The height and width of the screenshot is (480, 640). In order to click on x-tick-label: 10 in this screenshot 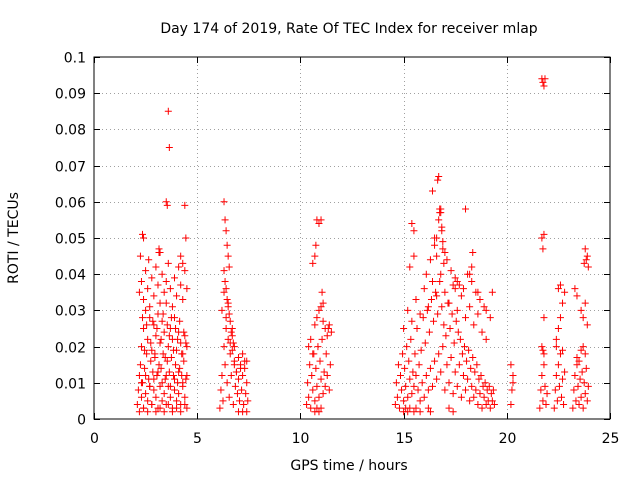, I will do `click(301, 439)`.